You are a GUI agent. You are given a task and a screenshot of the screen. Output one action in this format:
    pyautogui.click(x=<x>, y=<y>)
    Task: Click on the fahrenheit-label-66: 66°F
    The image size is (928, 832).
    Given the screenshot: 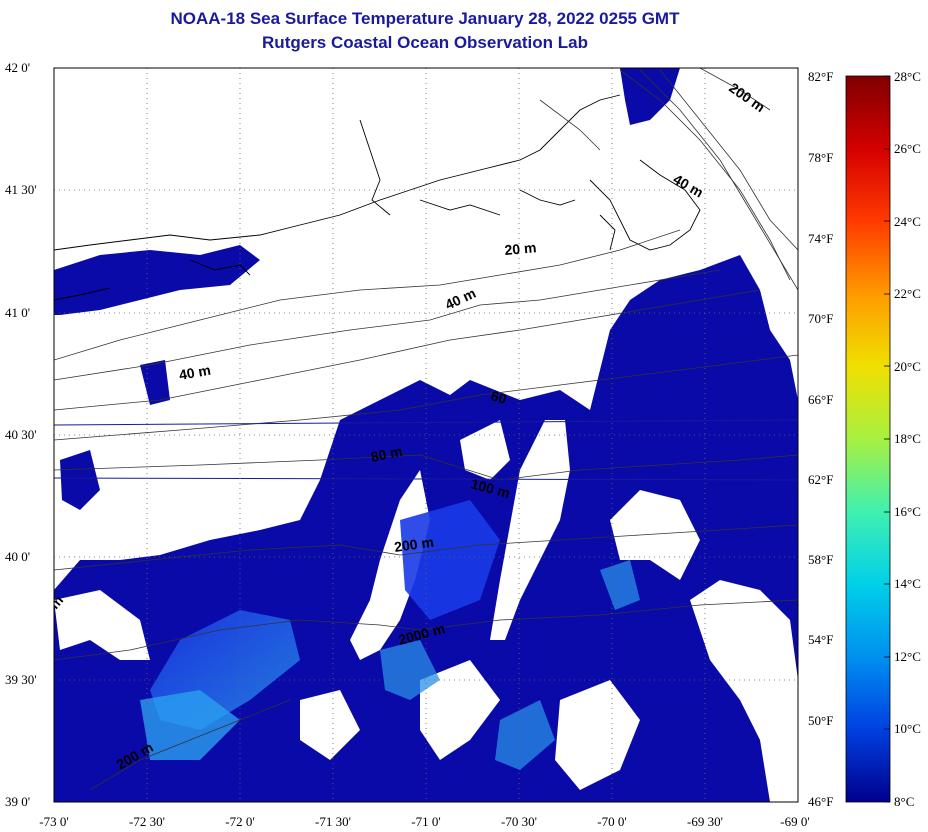 What is the action you would take?
    pyautogui.click(x=820, y=399)
    